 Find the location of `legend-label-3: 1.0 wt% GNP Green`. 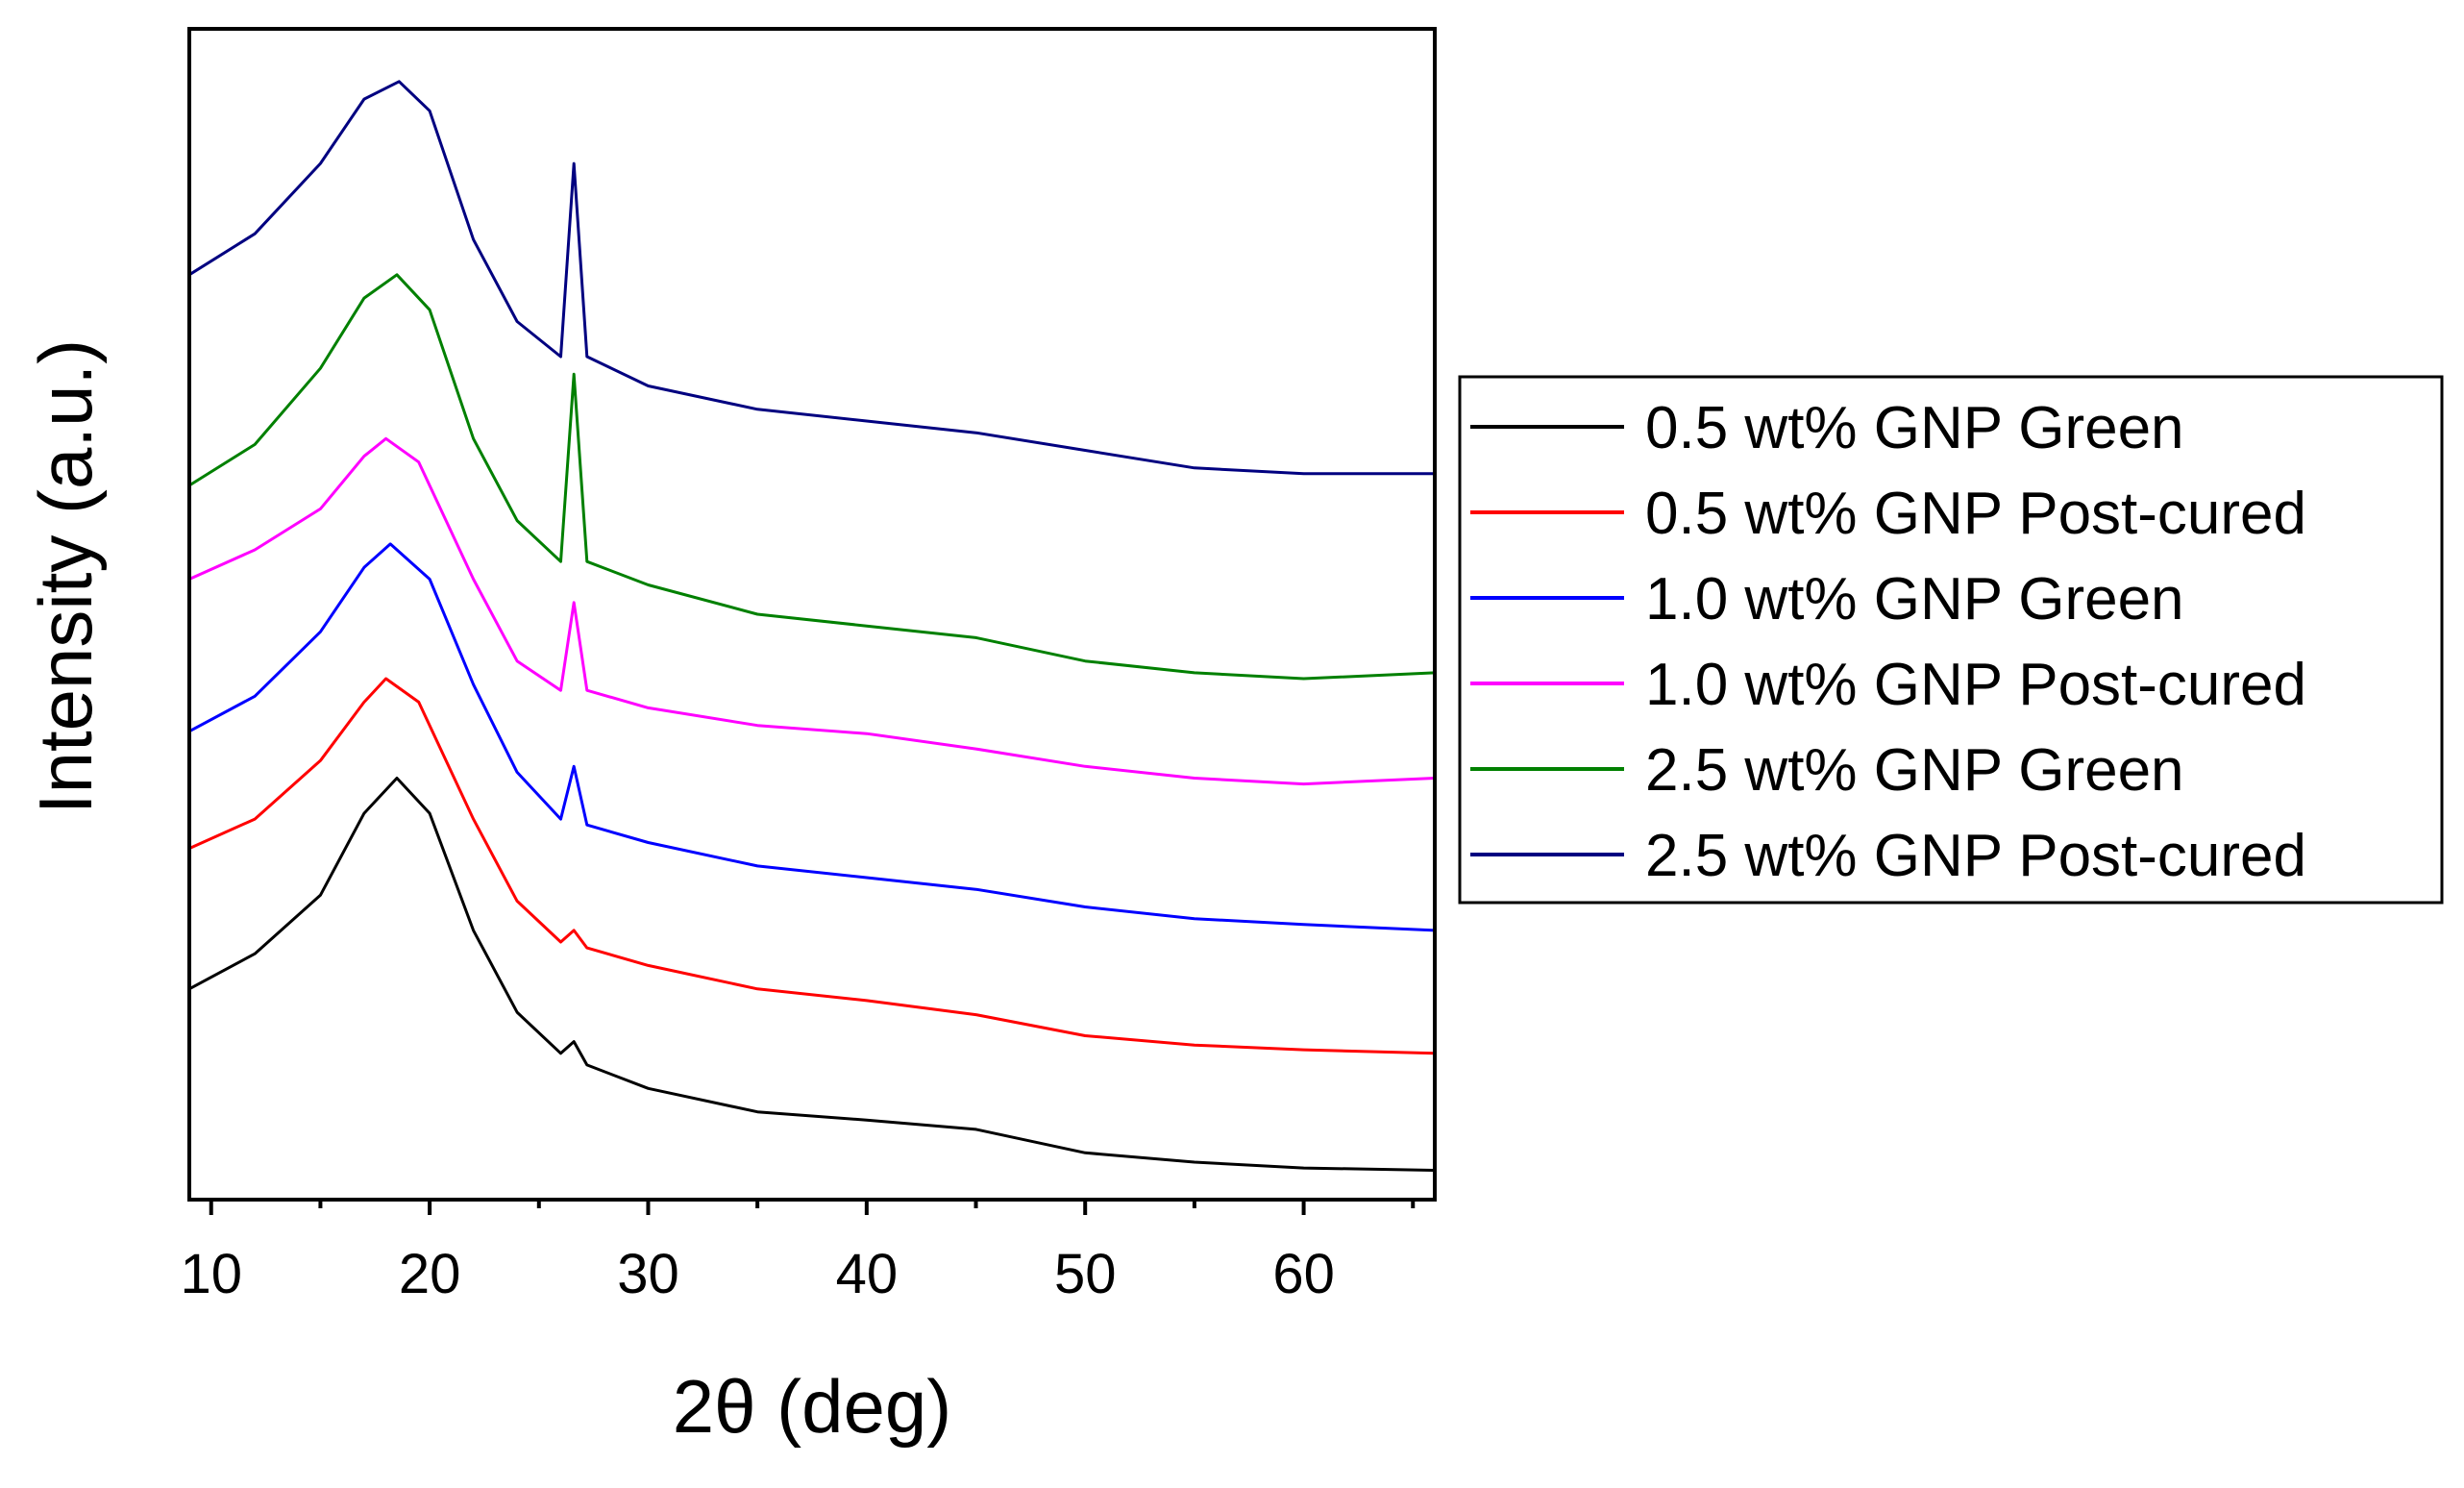

legend-label-3: 1.0 wt% GNP Green is located at coordinates (1914, 599).